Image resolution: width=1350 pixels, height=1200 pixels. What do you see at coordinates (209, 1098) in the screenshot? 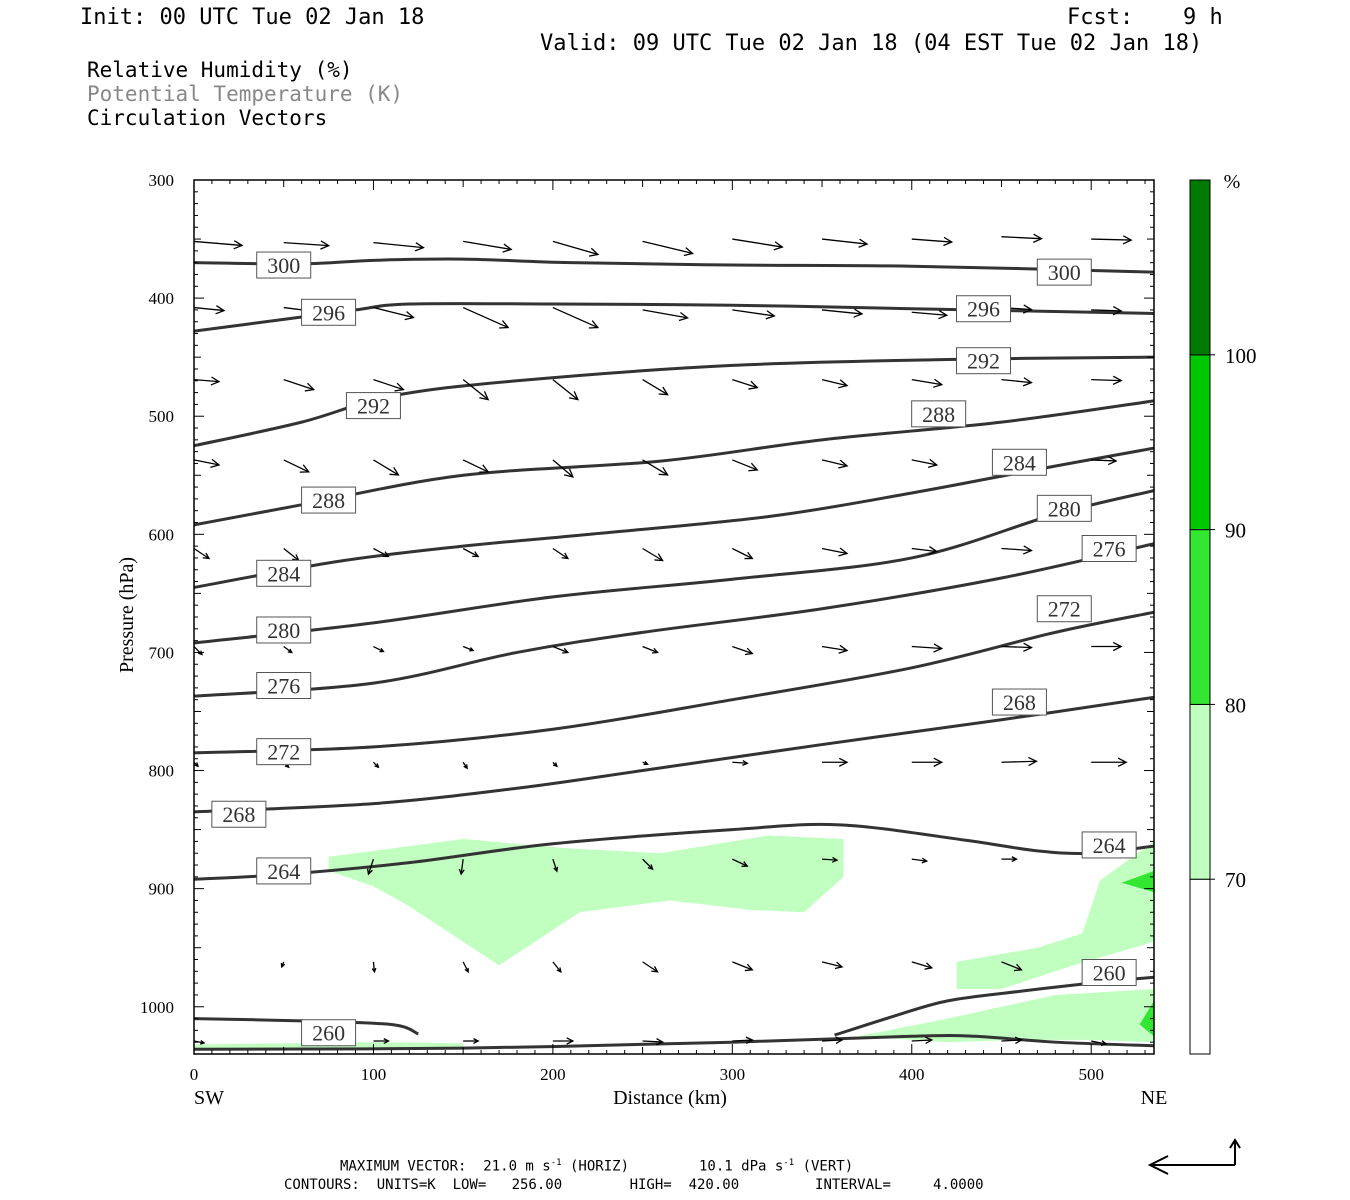
I see `x-left-label: SW` at bounding box center [209, 1098].